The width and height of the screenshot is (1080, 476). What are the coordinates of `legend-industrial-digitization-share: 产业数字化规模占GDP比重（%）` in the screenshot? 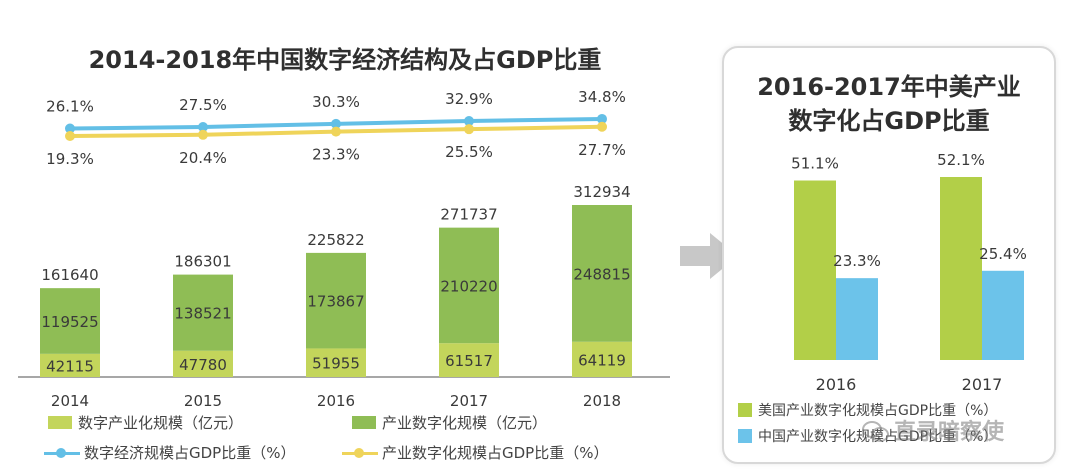 It's located at (475, 452).